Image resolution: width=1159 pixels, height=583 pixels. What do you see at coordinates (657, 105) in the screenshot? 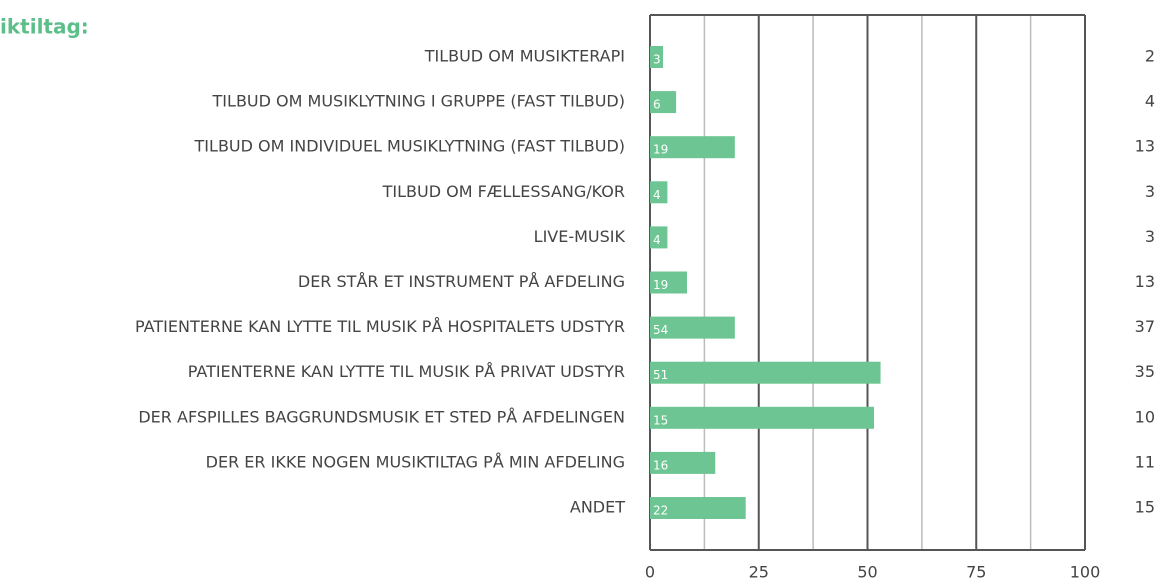
I see `bar-label: 6` at bounding box center [657, 105].